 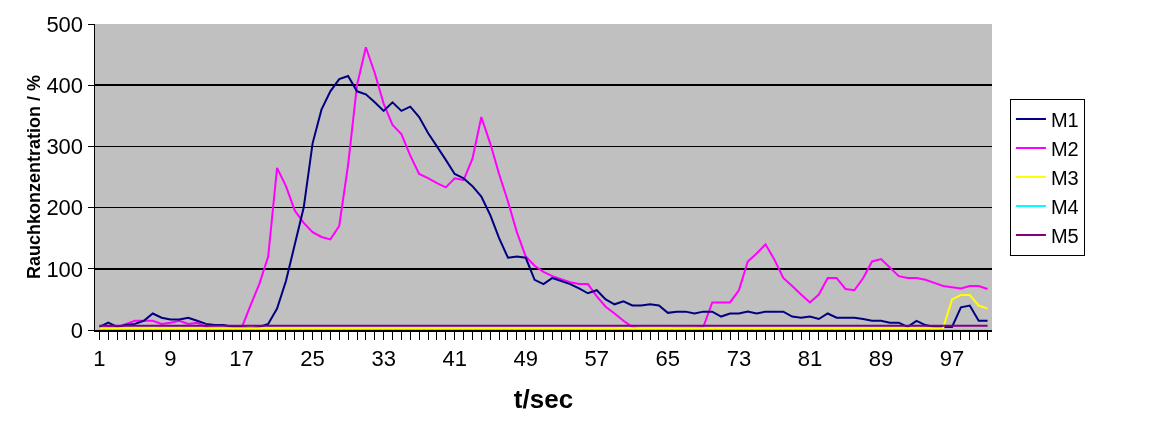 What do you see at coordinates (952, 358) in the screenshot?
I see `x-tick-label: 97` at bounding box center [952, 358].